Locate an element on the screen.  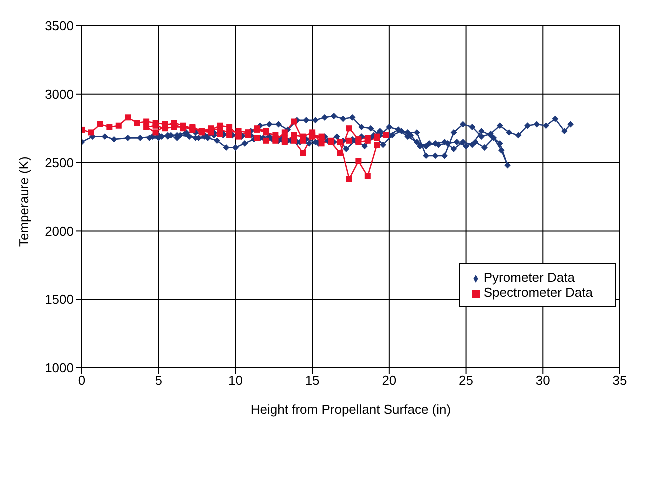
y-tick-label: 3000 is located at coordinates (59, 94).